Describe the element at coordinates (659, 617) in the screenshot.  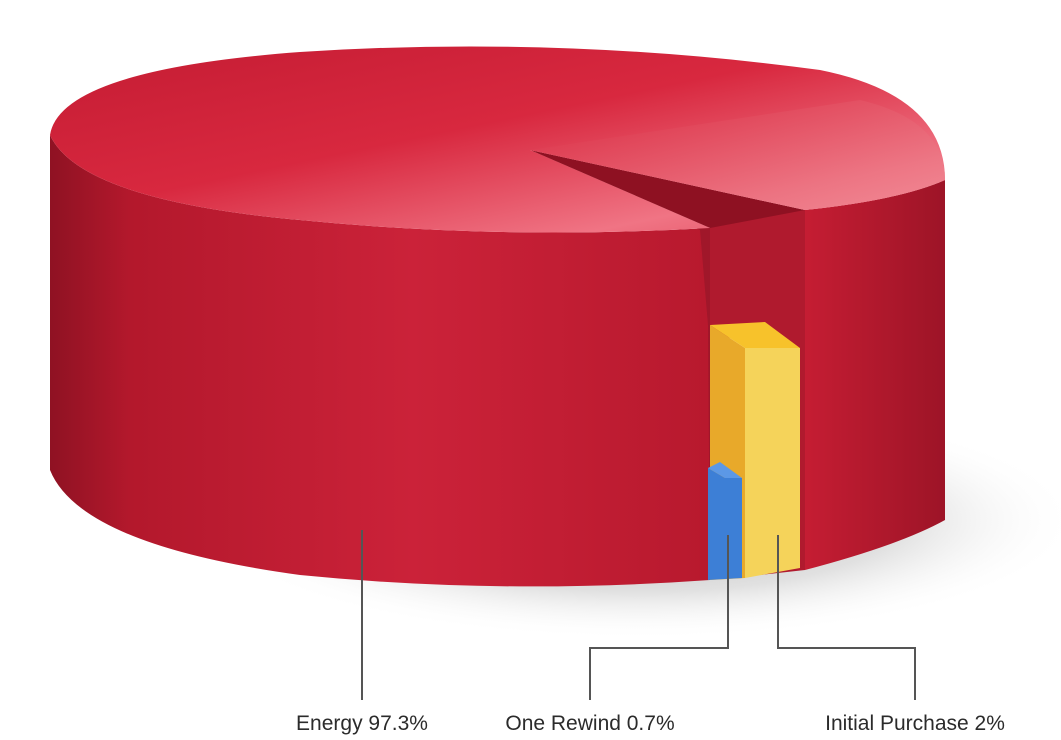
I see `leader-line-one-rewind` at that location.